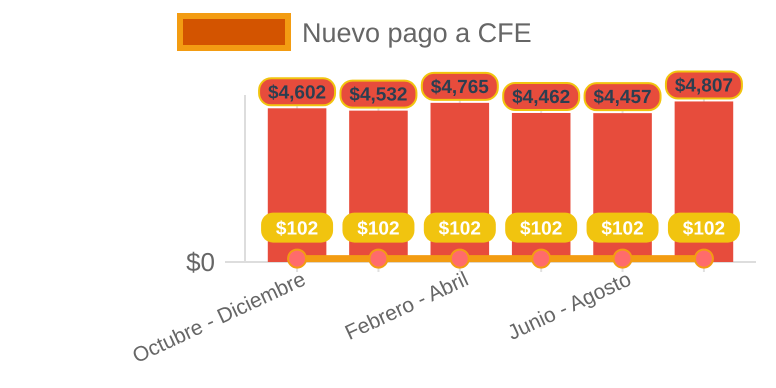  I want to click on data-label: $4,532, so click(378, 95).